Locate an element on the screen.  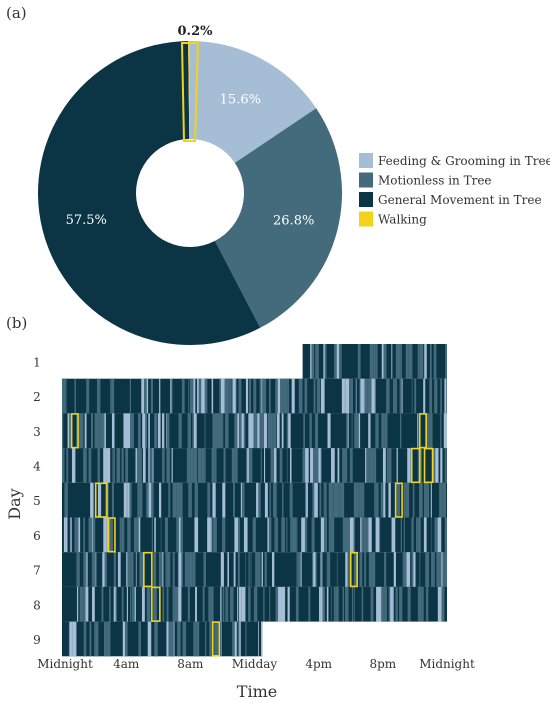
slice-label-0: 15.6% is located at coordinates (240, 100).